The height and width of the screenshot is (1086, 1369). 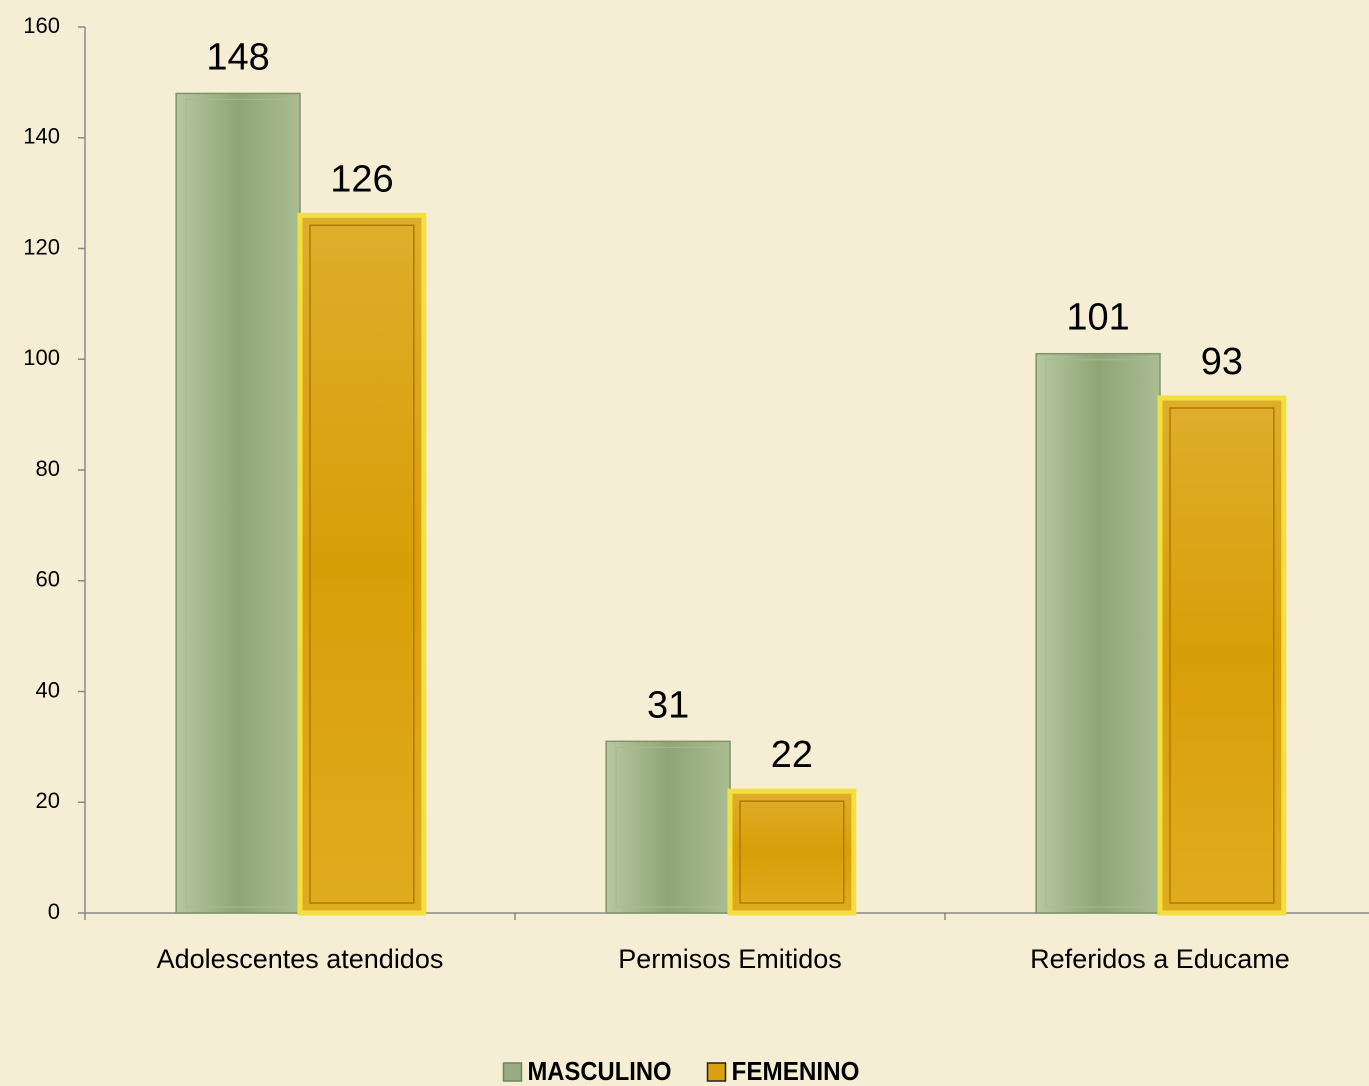 What do you see at coordinates (300, 959) in the screenshot?
I see `x-tick-label: Adolescentes atendidos` at bounding box center [300, 959].